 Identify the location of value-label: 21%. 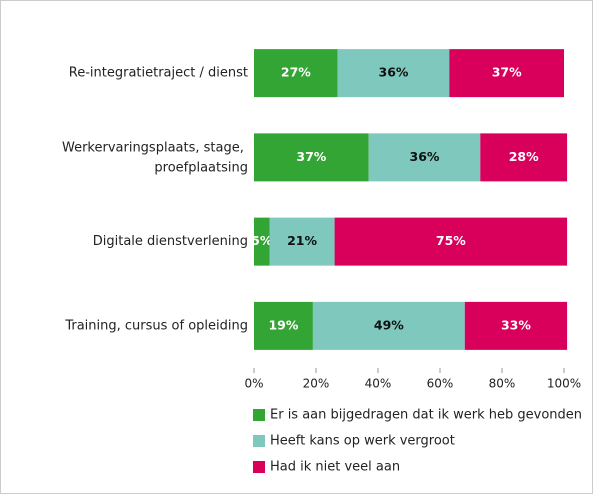
(302, 240).